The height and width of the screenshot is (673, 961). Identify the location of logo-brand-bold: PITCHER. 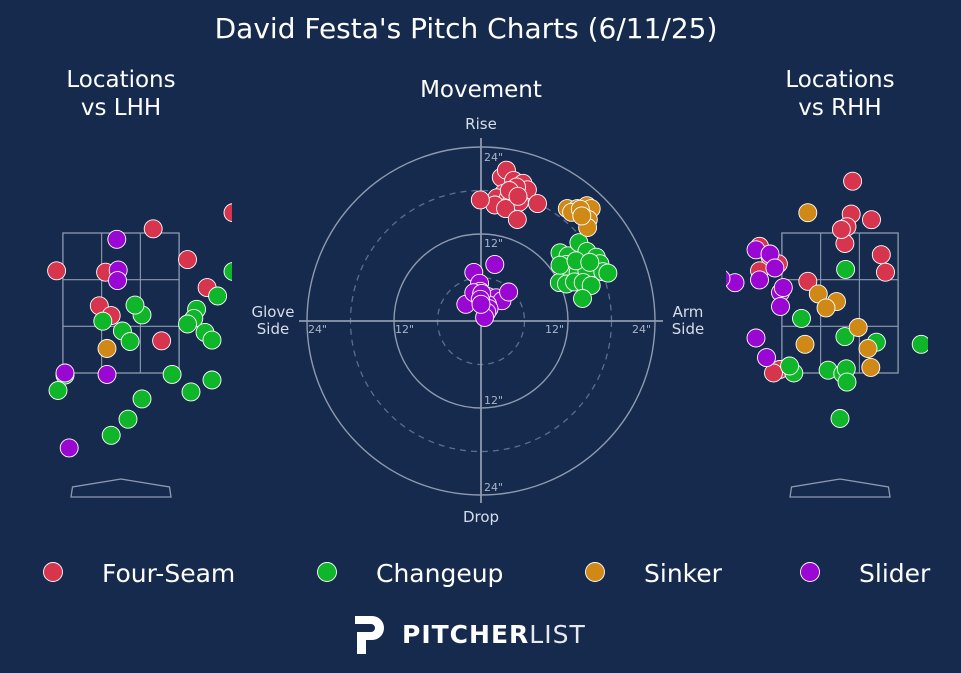
(466, 634).